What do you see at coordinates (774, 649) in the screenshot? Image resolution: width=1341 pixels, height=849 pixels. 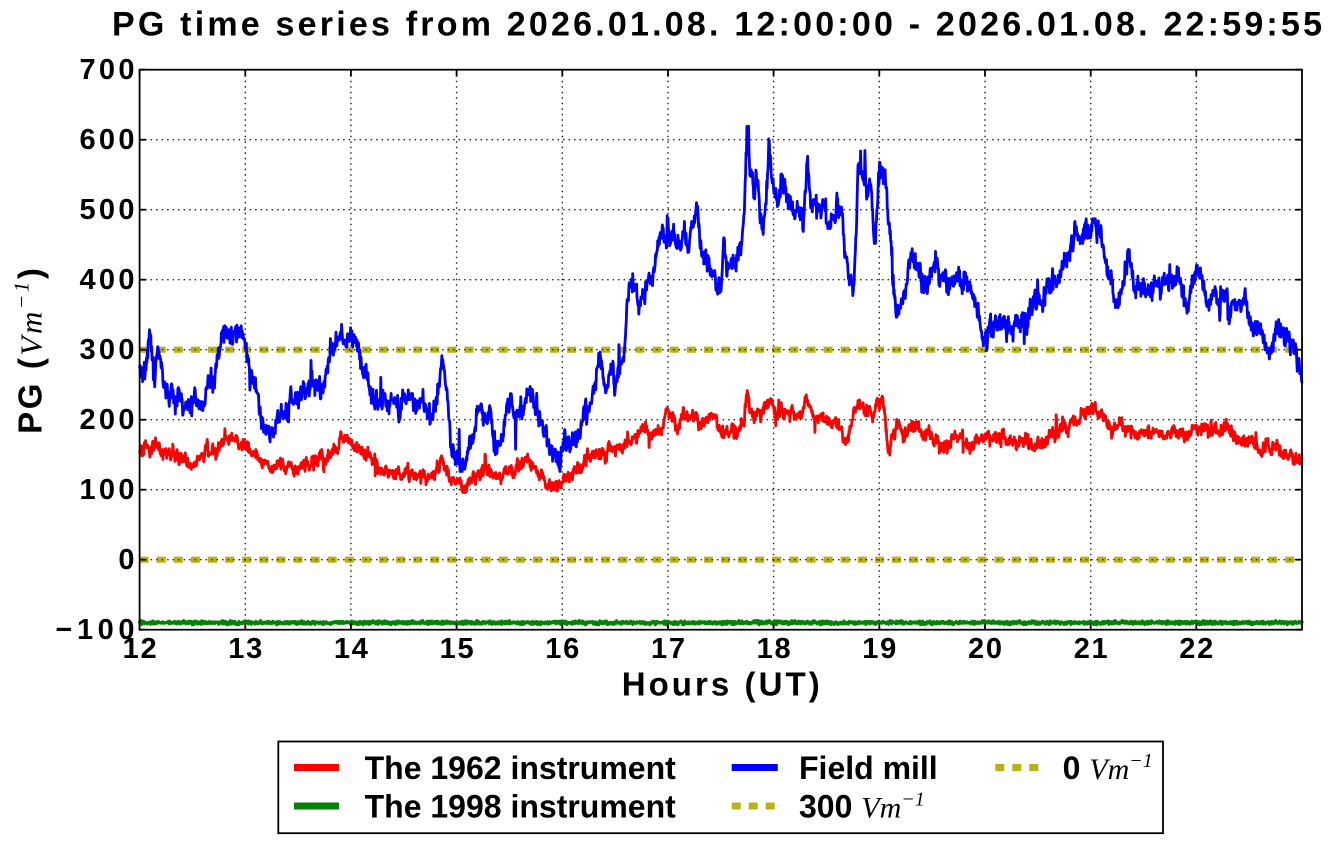 I see `svg-text: 18` at bounding box center [774, 649].